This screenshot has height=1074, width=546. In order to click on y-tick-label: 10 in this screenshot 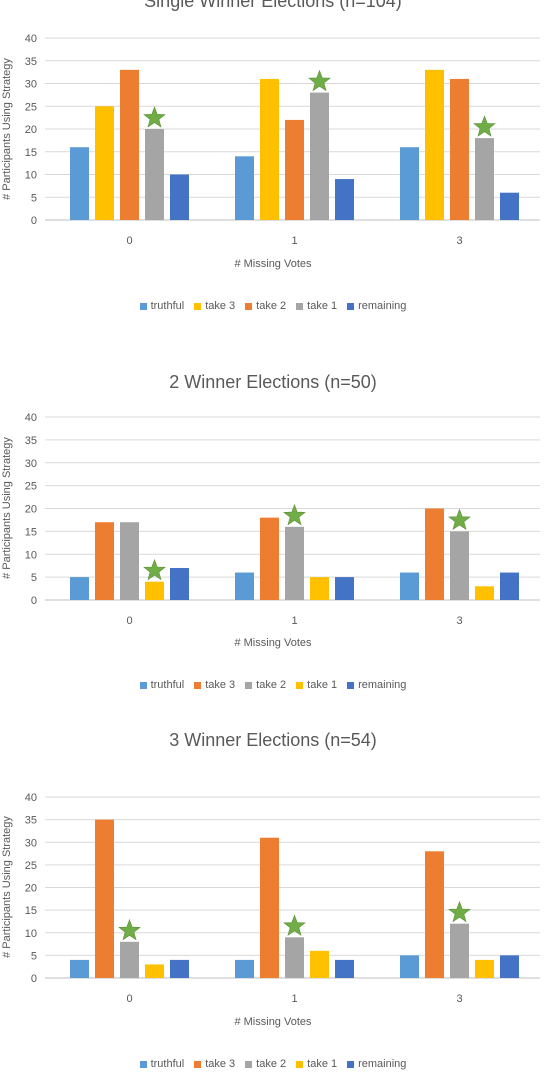, I will do `click(31, 176)`.